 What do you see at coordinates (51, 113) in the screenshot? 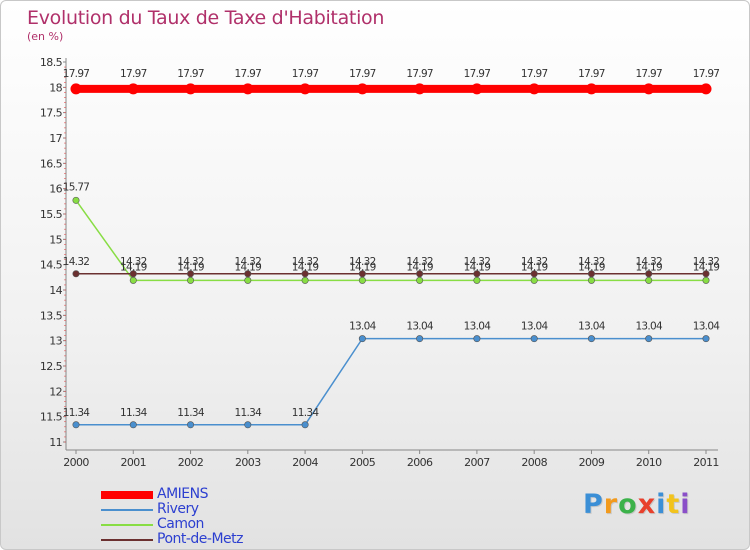
I see `y-tick-label: 17.5` at bounding box center [51, 113].